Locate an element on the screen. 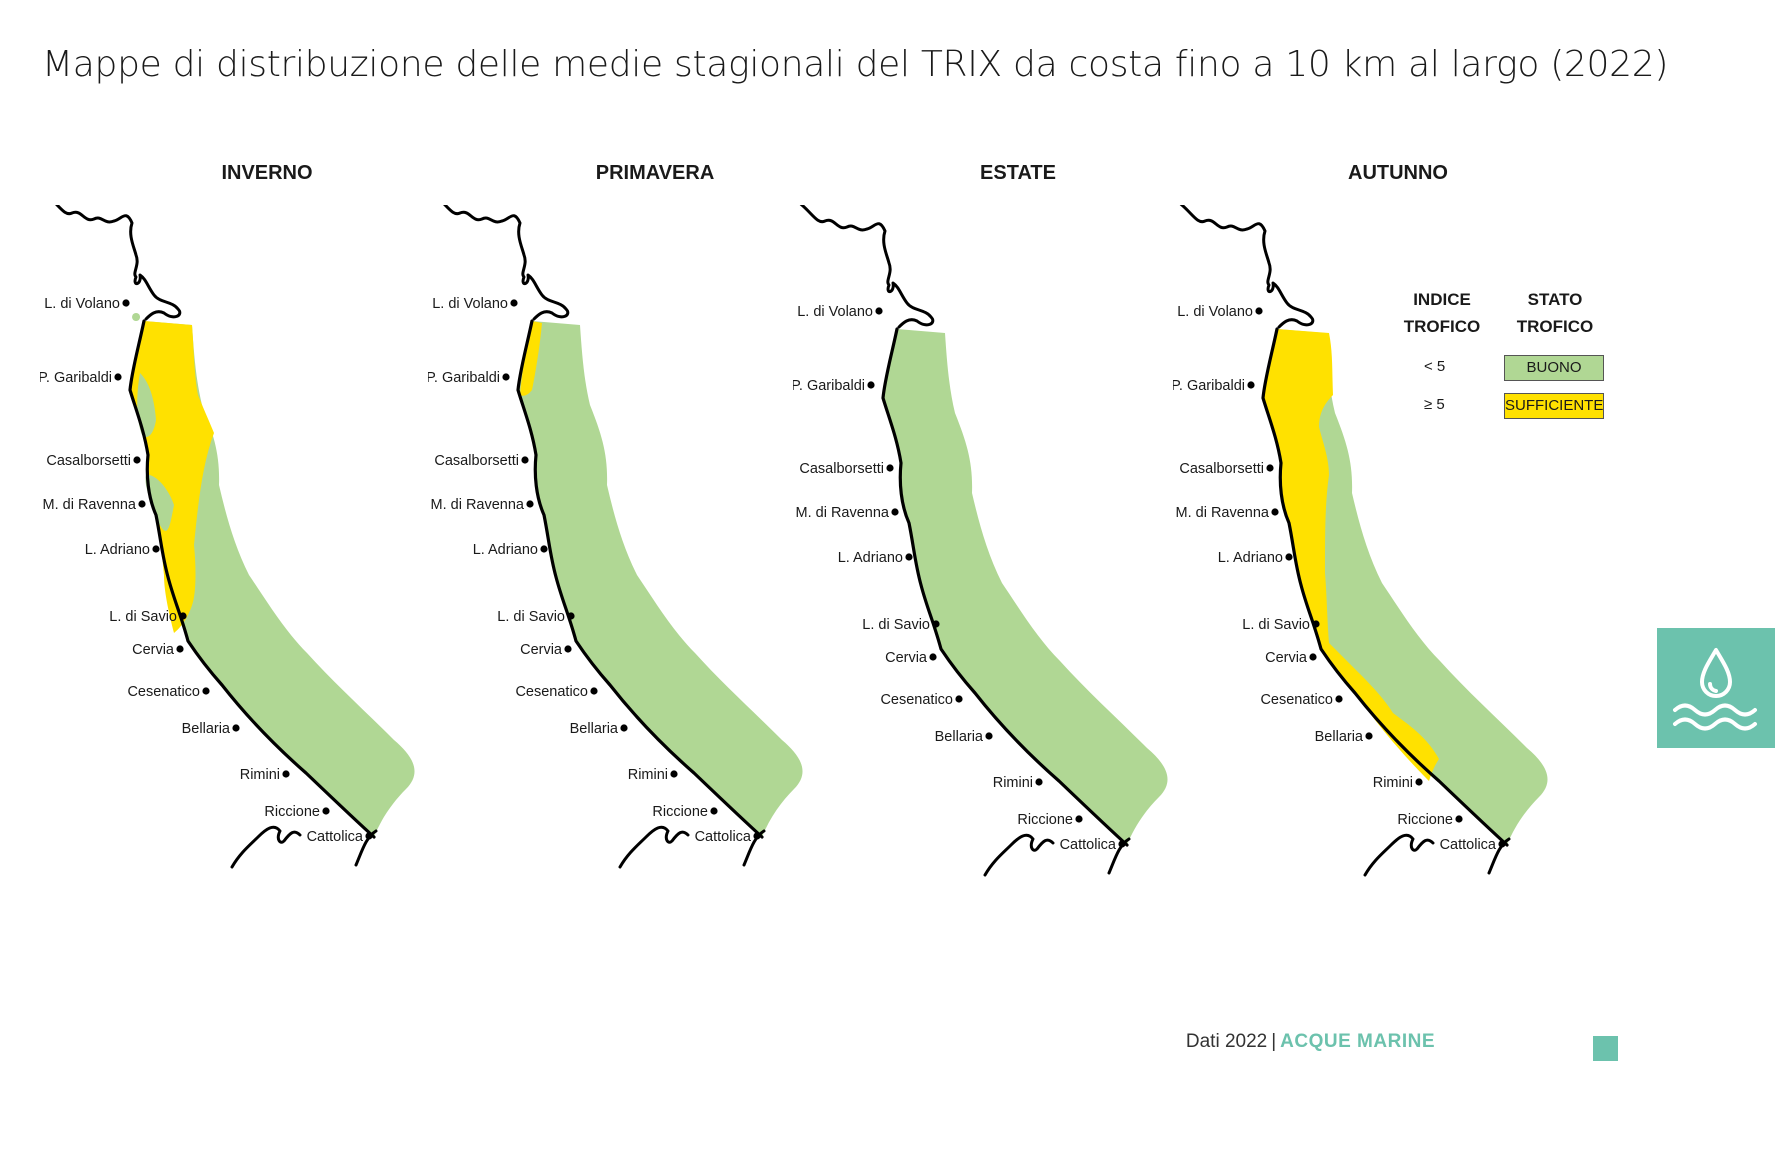 The height and width of the screenshot is (1162, 1775). buono-patch is located at coordinates (146, 405).